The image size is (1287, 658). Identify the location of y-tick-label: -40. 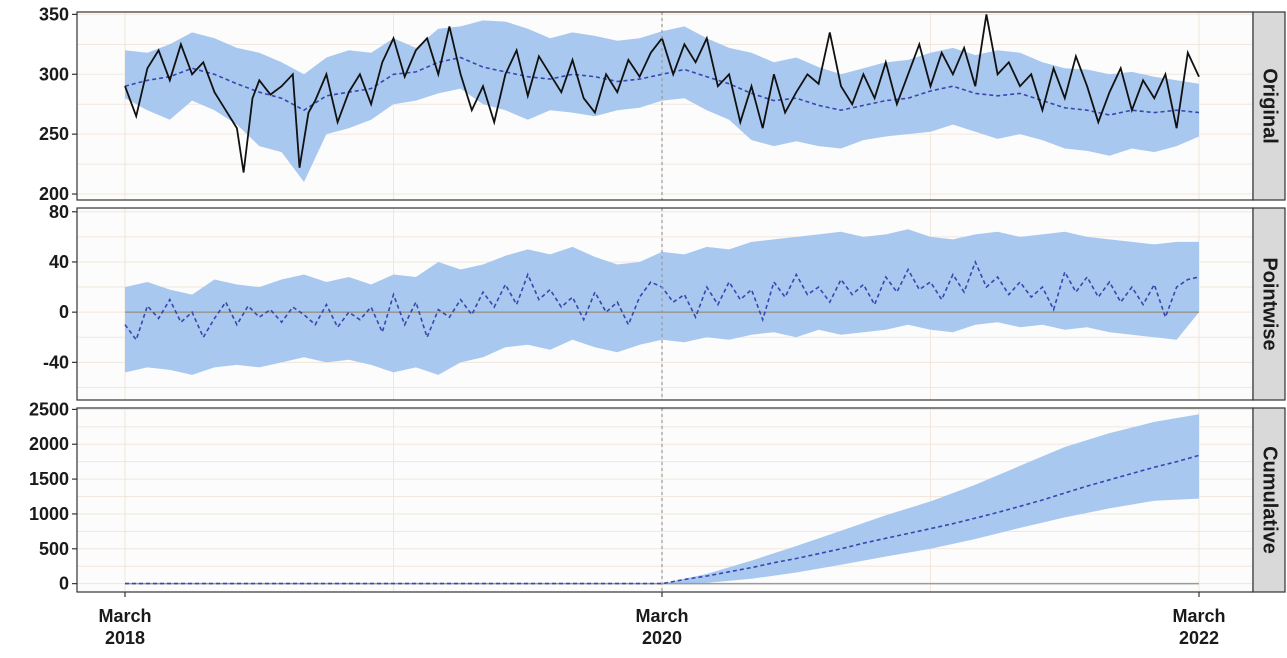
(56, 362).